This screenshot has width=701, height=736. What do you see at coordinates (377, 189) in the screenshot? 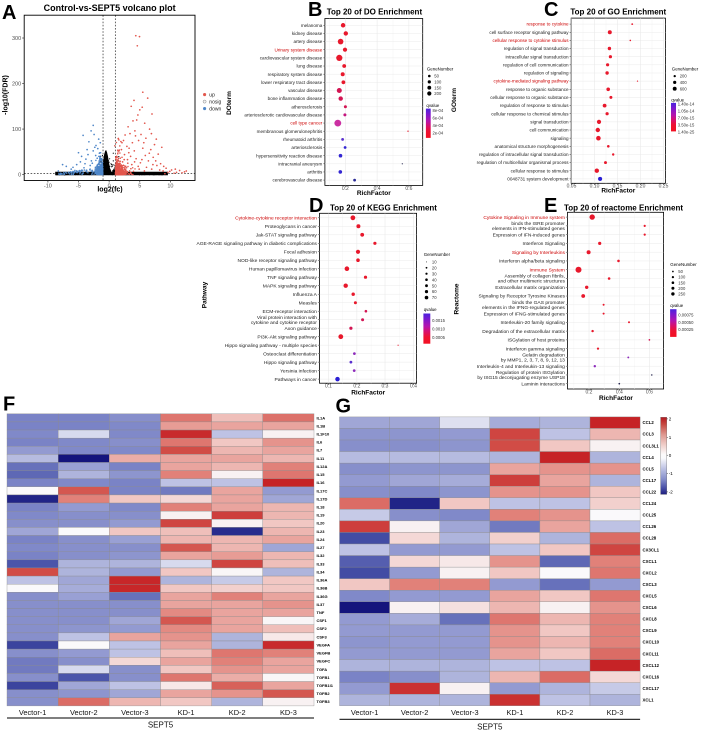
I see `svg-text: 0.4` at bounding box center [377, 189].